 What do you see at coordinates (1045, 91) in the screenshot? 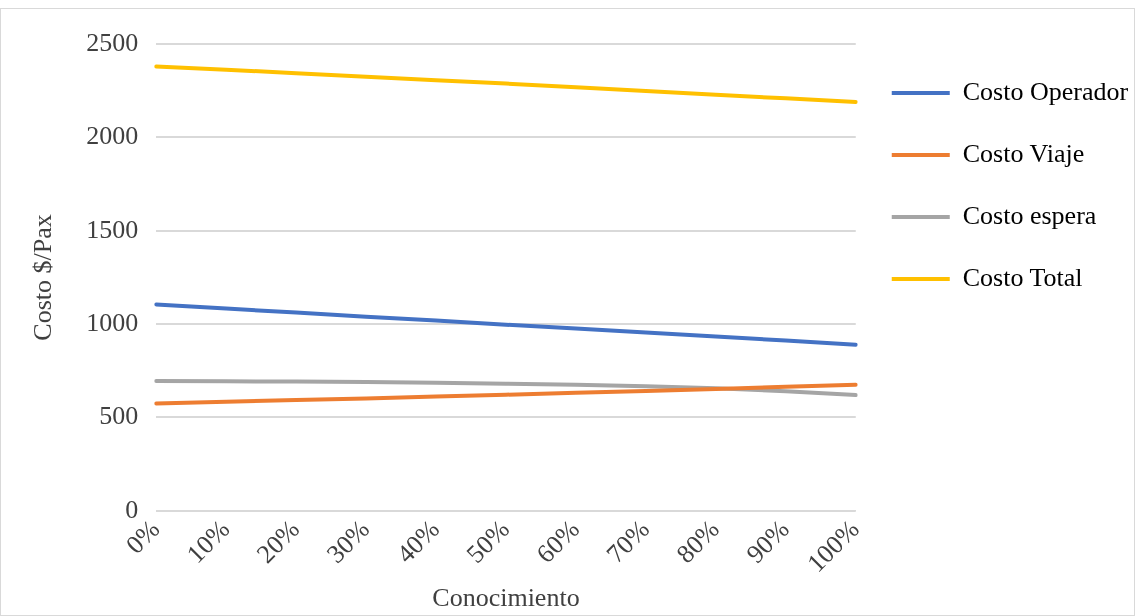
I see `legend-label: Costo Operador` at bounding box center [1045, 91].